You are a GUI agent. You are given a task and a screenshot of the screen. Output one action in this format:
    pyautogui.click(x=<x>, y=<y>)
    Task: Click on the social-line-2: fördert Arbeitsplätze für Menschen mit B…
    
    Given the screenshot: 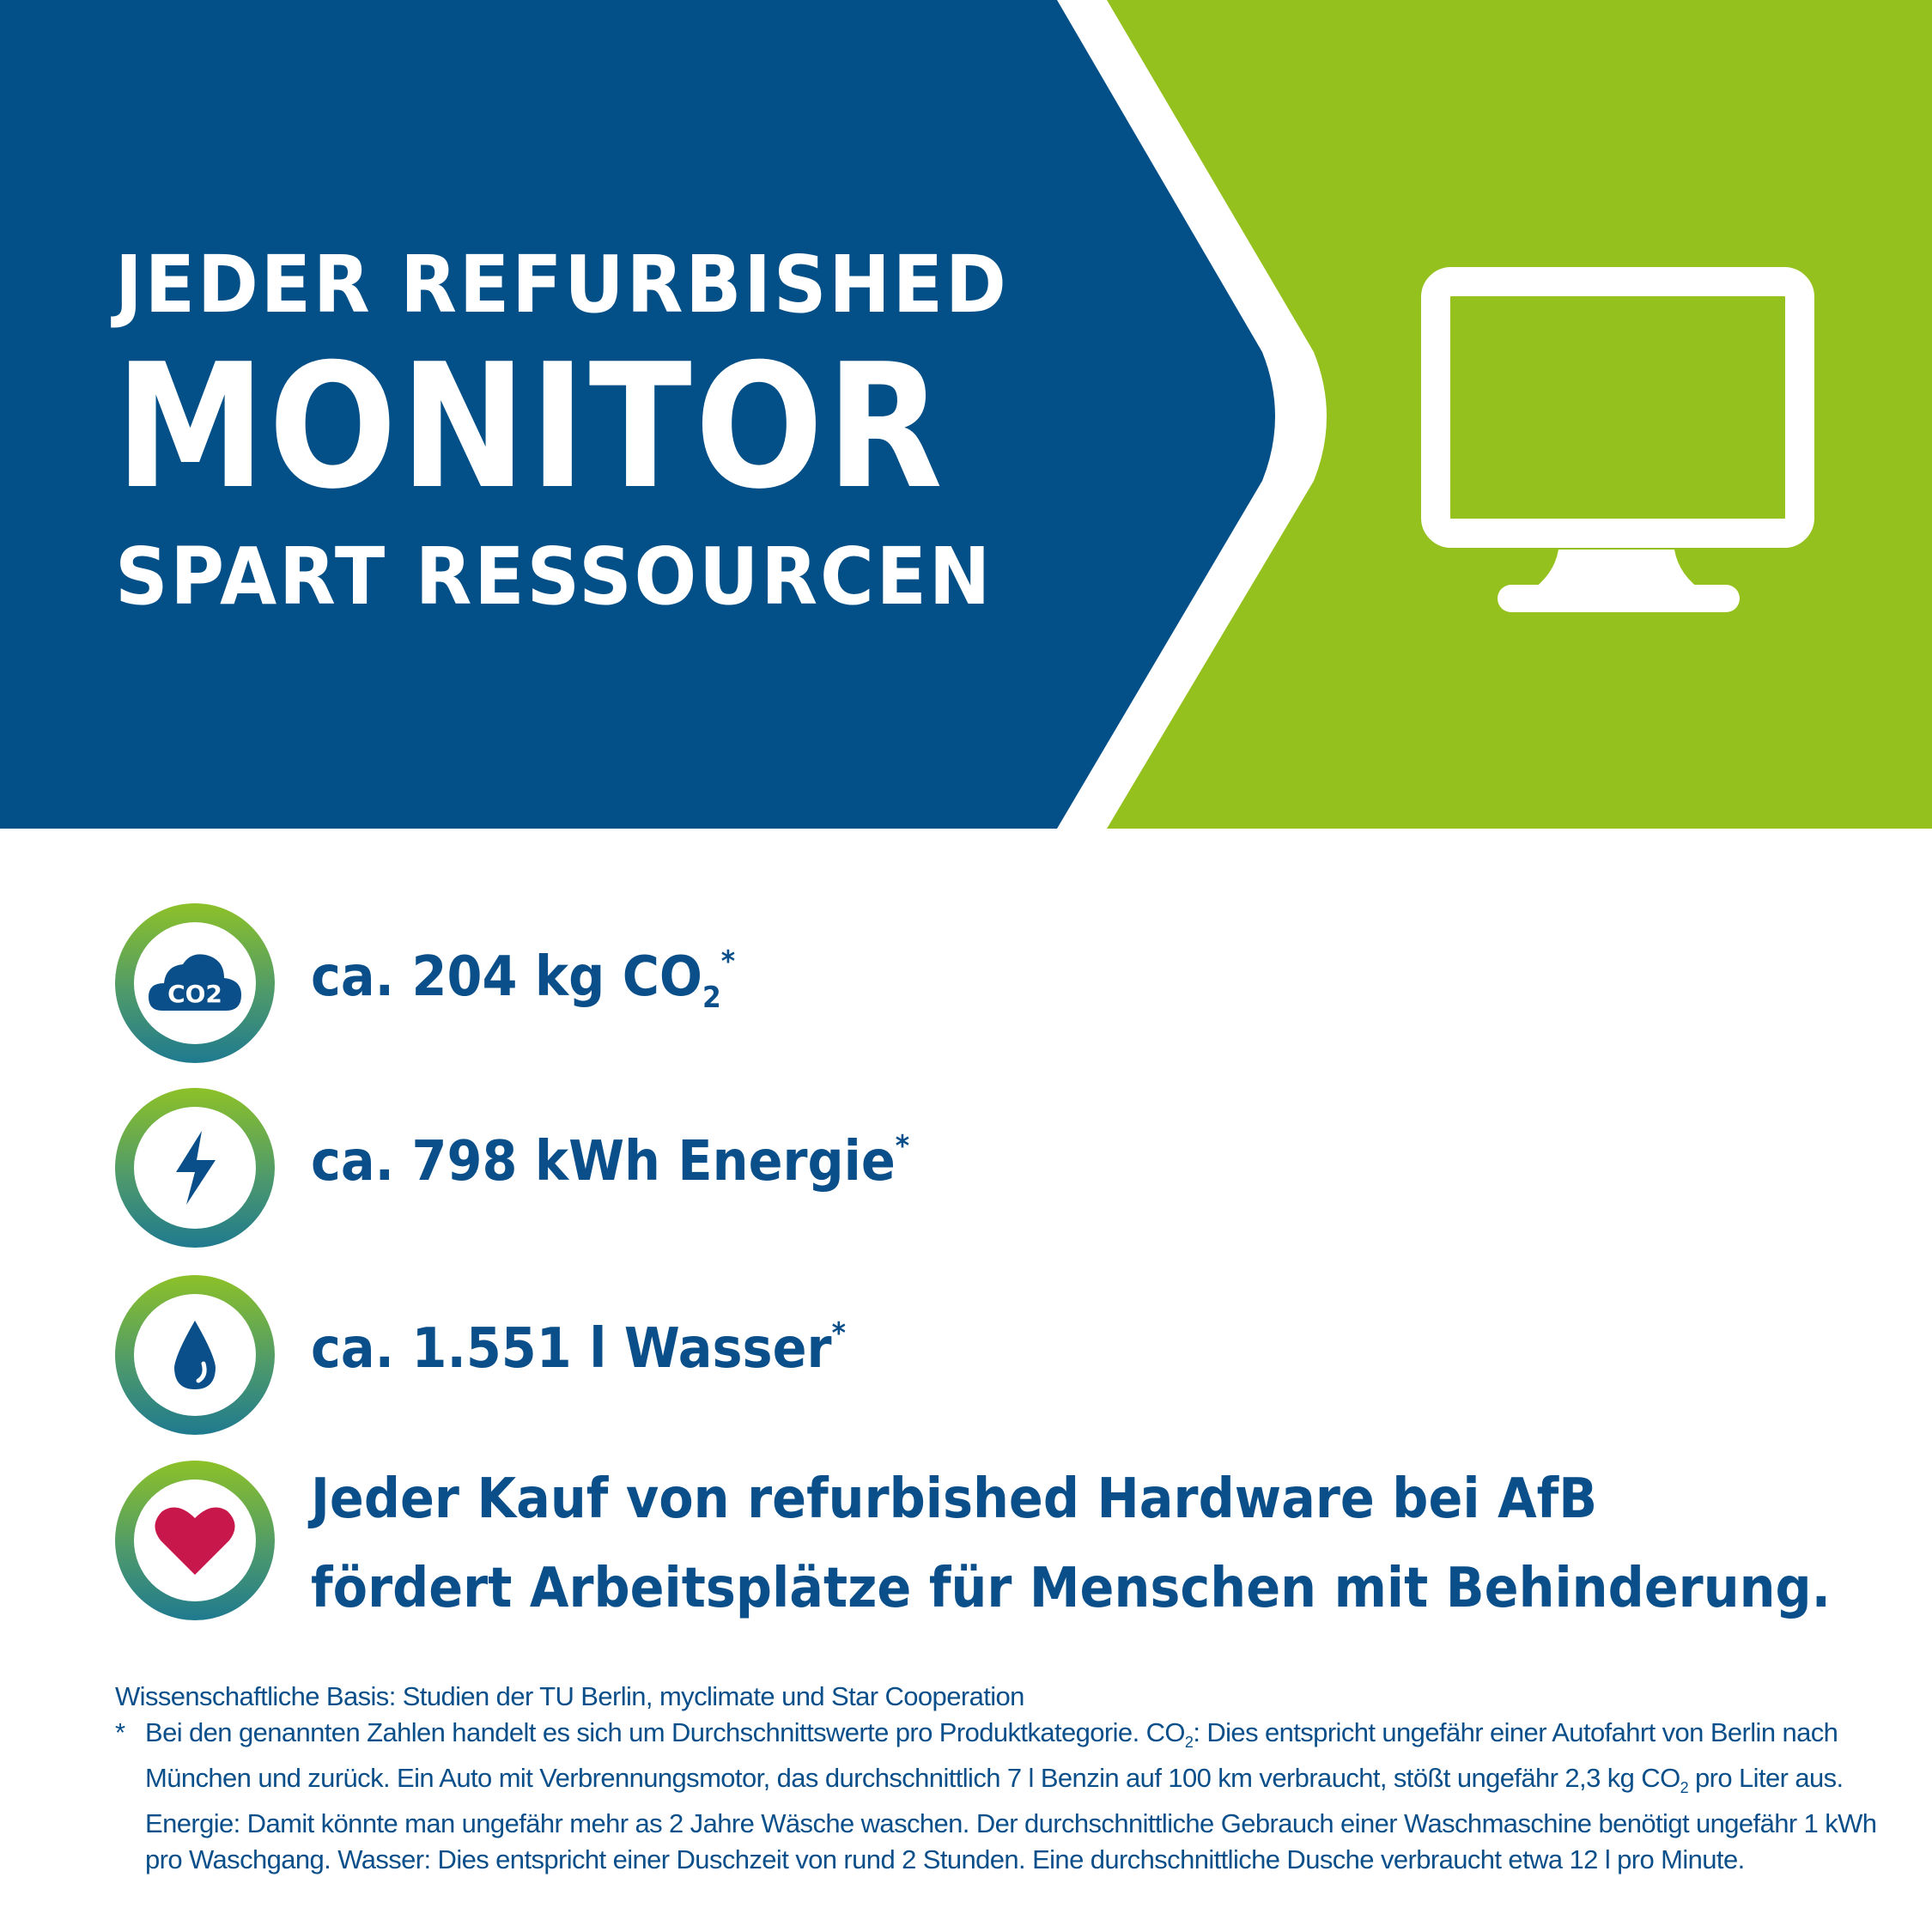 What is the action you would take?
    pyautogui.click(x=1071, y=1588)
    